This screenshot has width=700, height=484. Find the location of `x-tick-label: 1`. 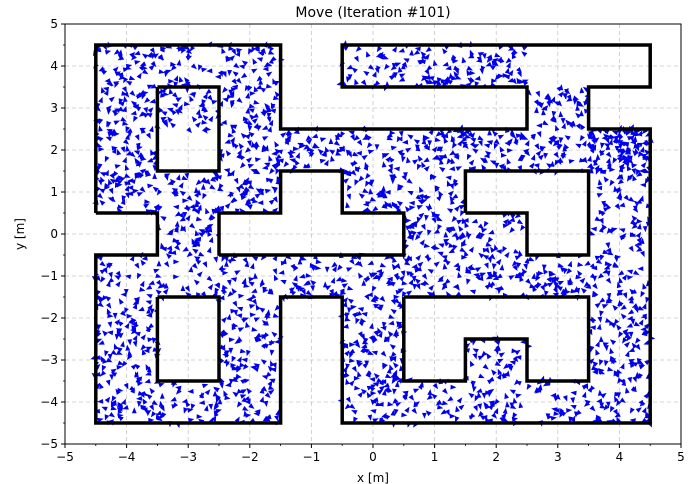

x-tick-label: 1 is located at coordinates (435, 457).